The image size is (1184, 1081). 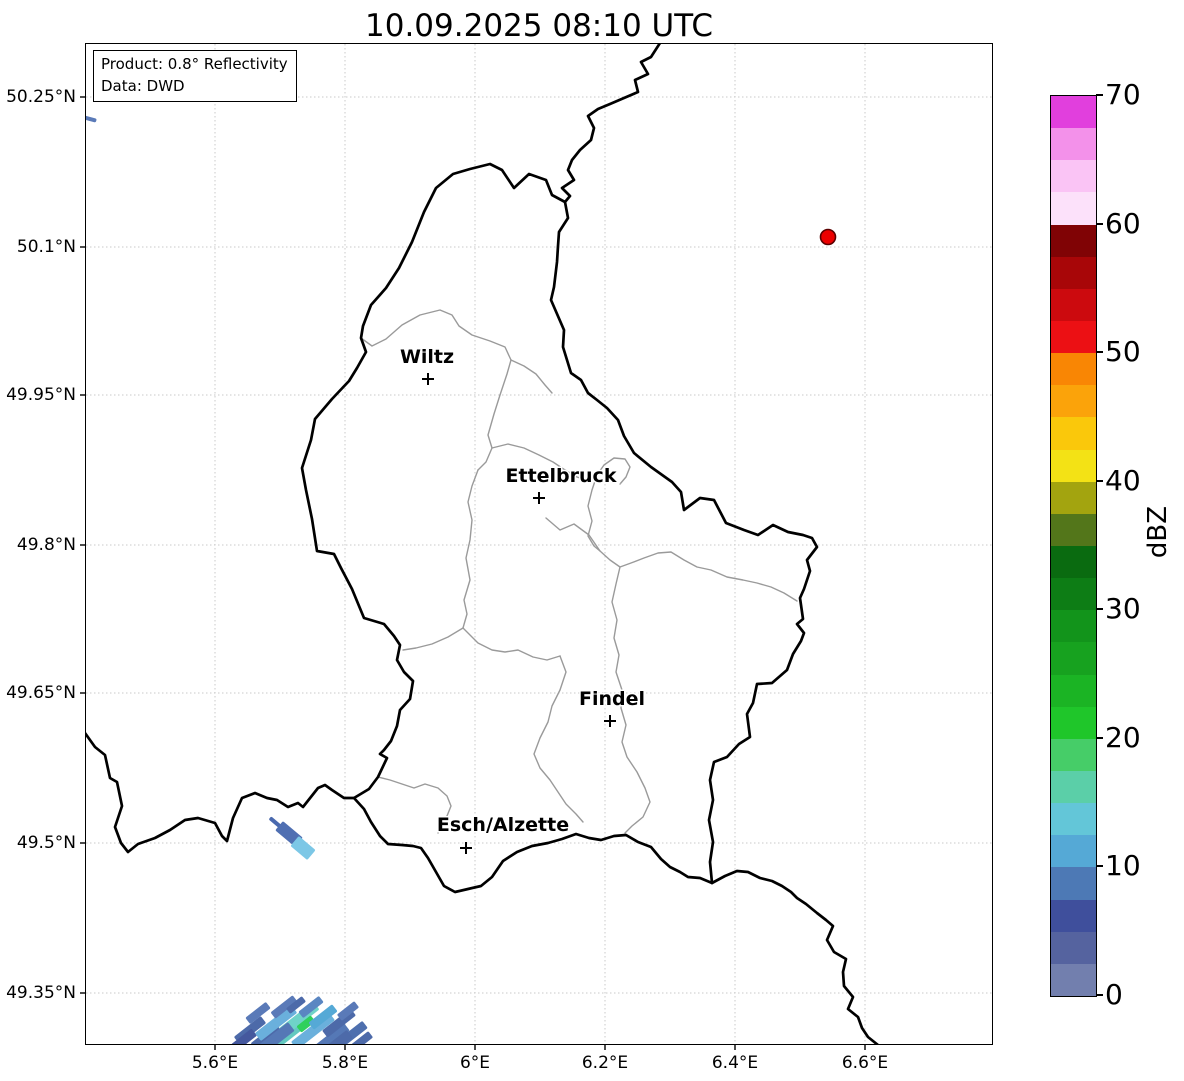 I want to click on colorbar-tick-label: 60, so click(x=1123, y=223).